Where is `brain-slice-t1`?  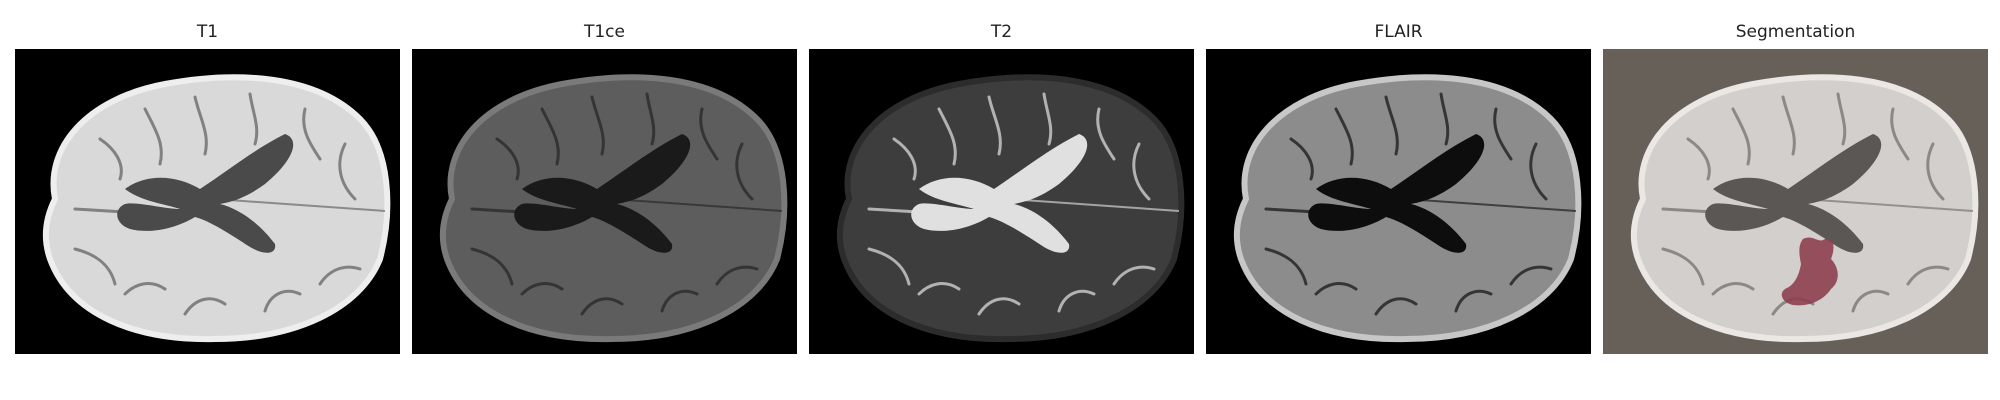
brain-slice-t1 is located at coordinates (207, 201).